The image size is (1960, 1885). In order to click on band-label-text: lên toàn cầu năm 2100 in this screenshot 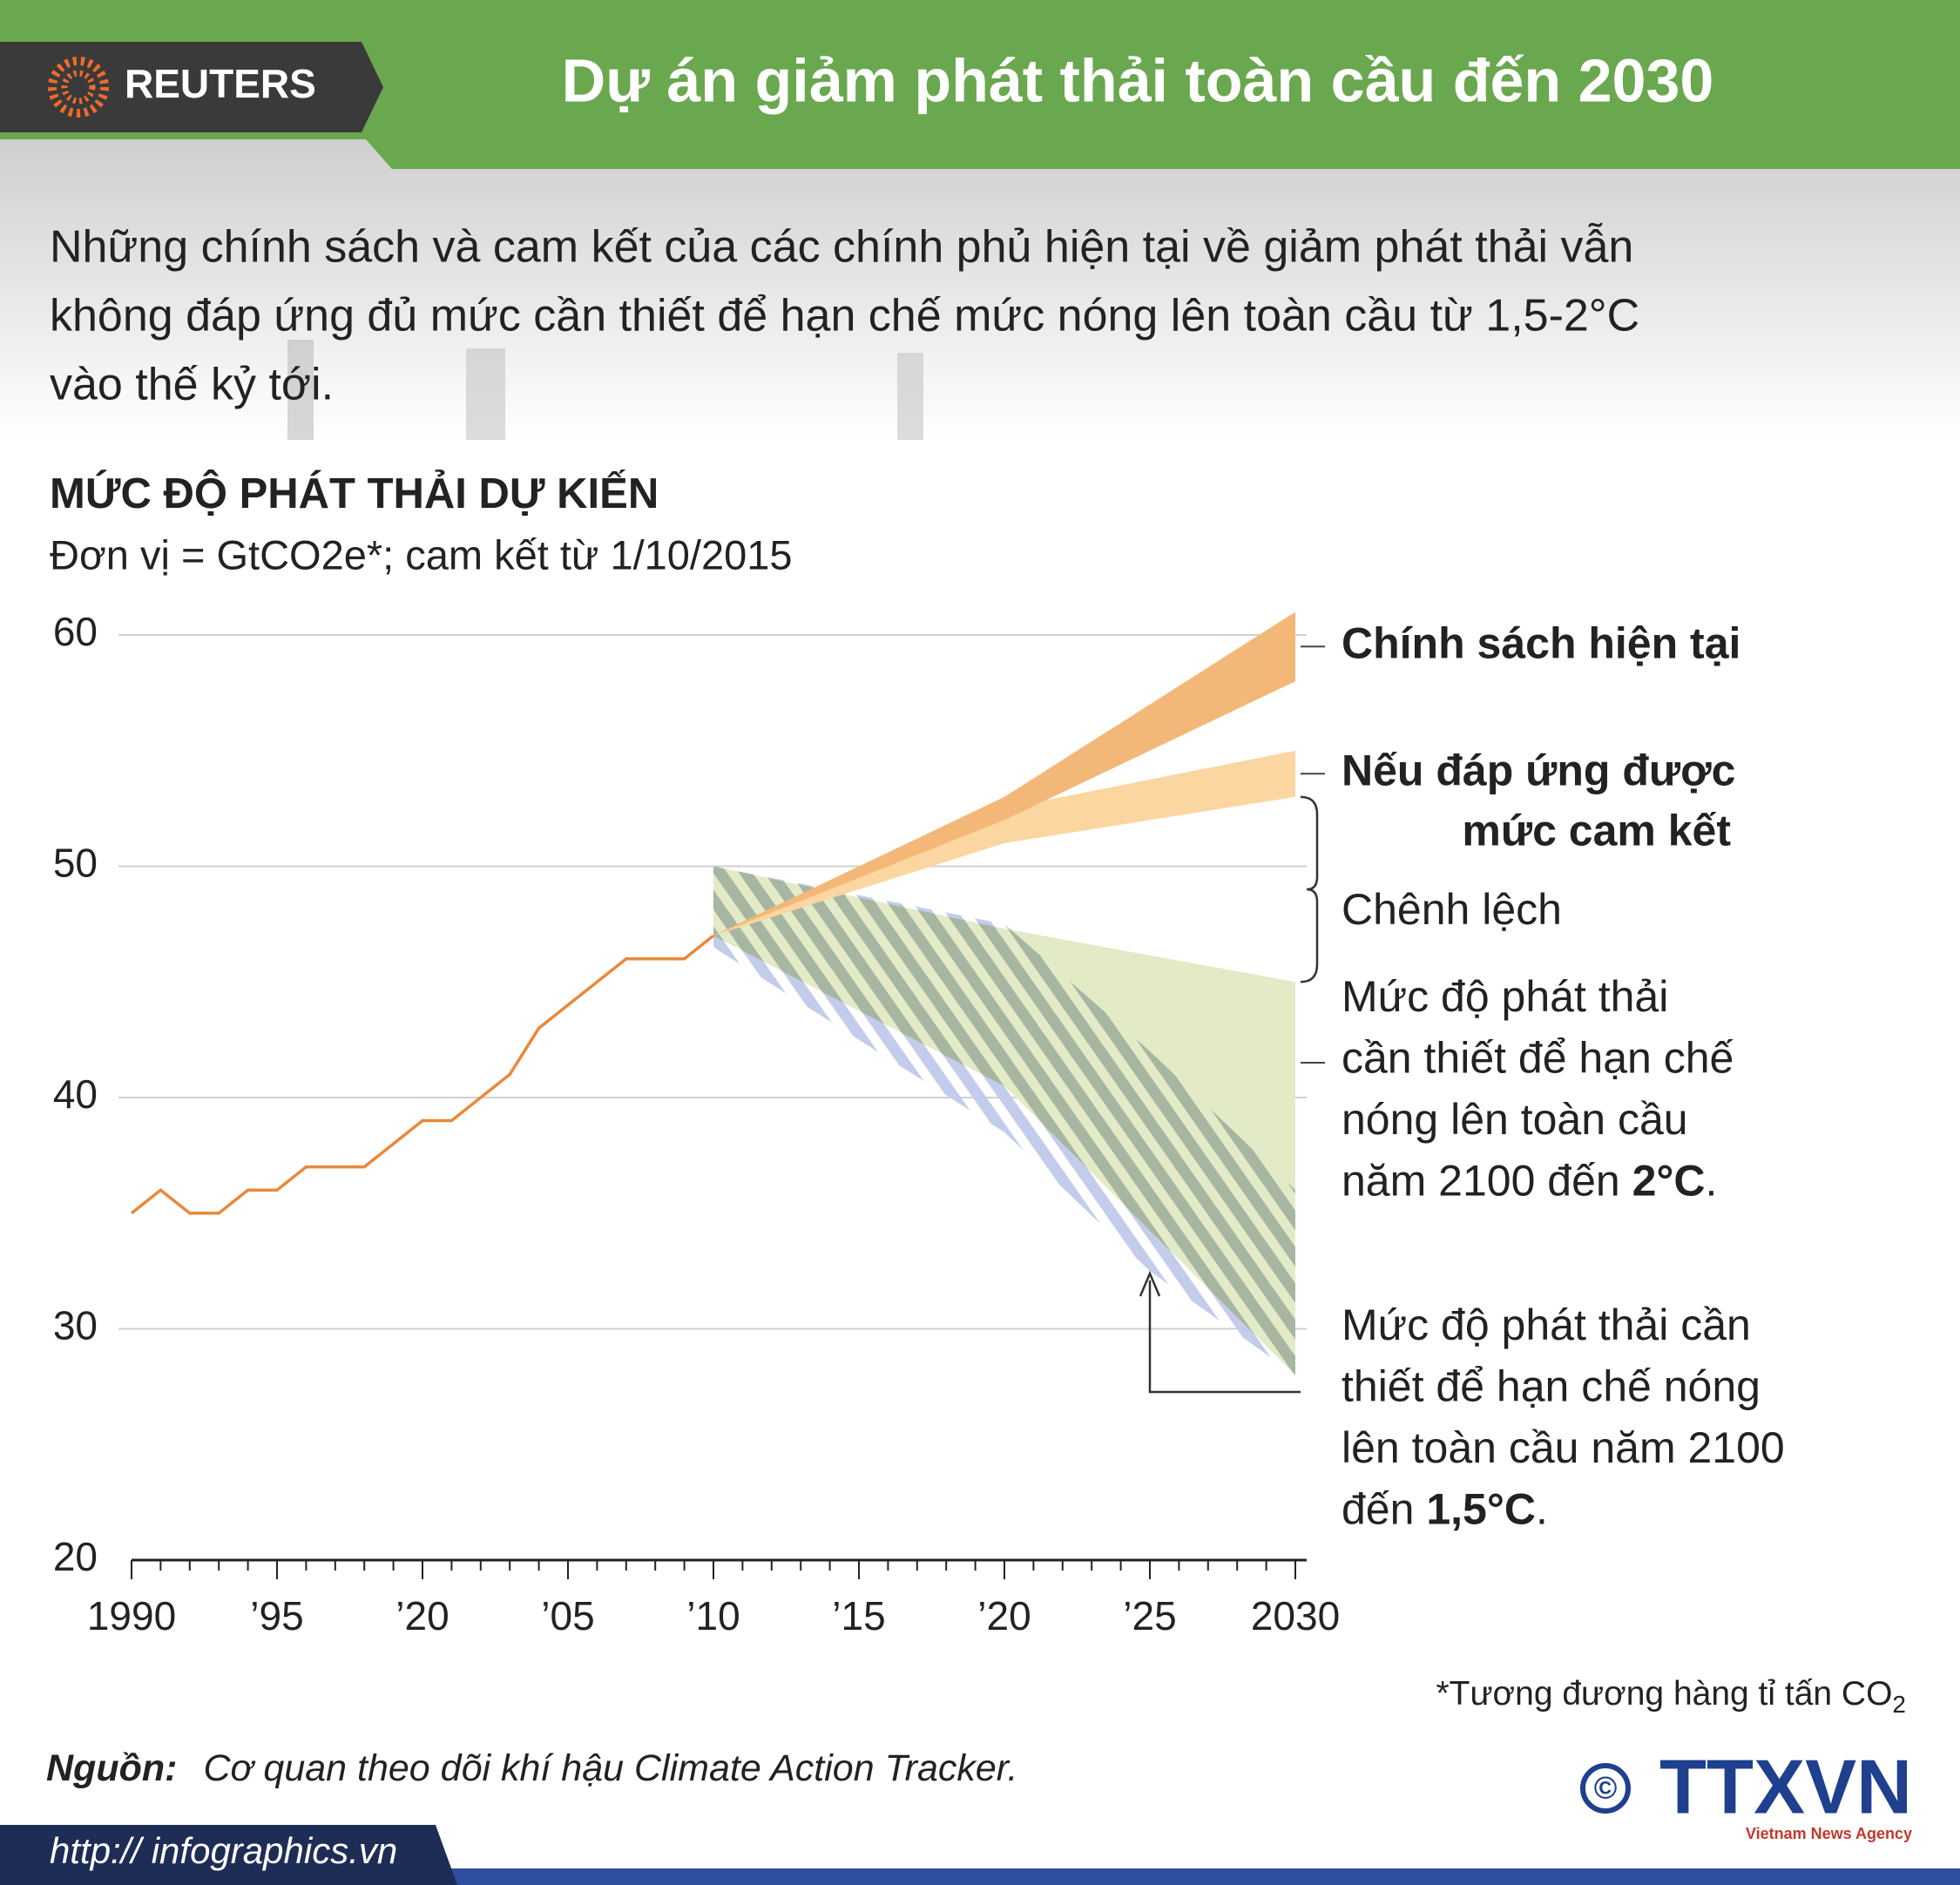, I will do `click(1563, 1447)`.